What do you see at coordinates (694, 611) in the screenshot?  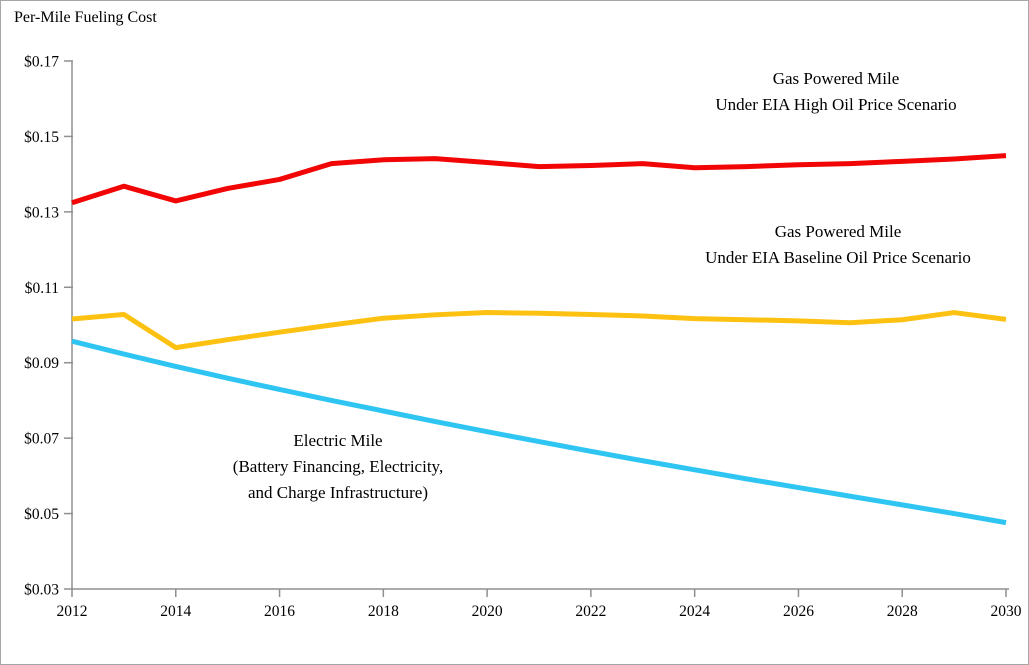 I see `x-tick-label: 2024` at bounding box center [694, 611].